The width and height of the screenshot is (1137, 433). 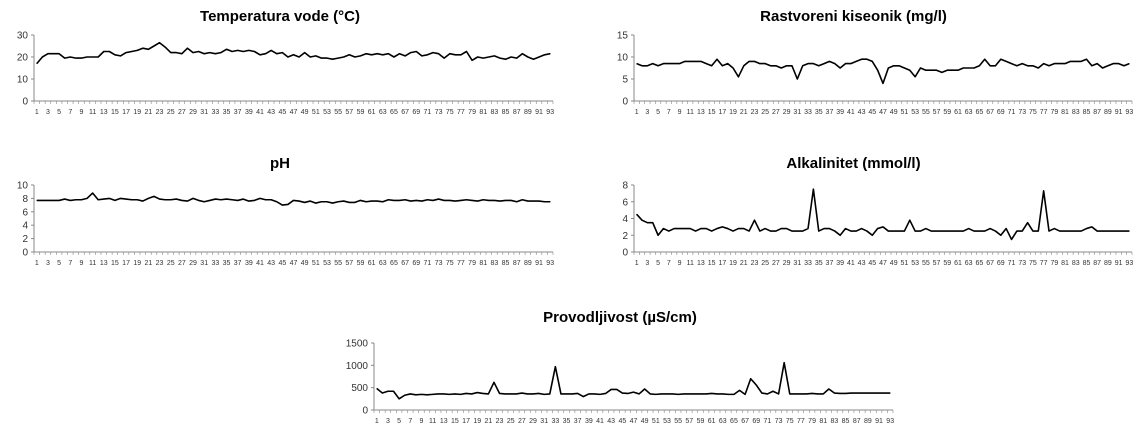 I want to click on x-tick-label: 37, so click(x=830, y=263).